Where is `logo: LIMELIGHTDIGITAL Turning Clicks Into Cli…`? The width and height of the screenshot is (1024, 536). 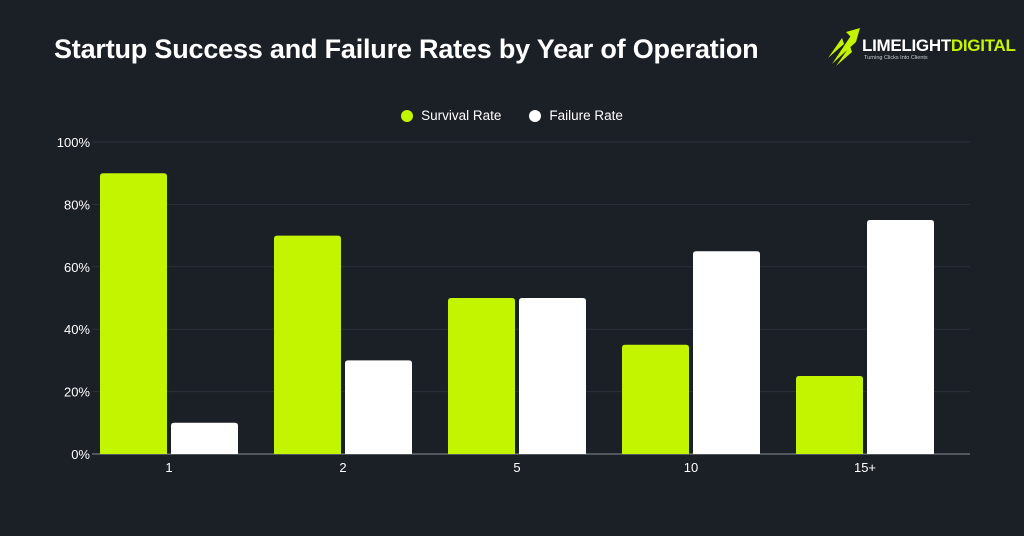 logo: LIMELIGHTDIGITAL Turning Clicks Into Cli… is located at coordinates (922, 48).